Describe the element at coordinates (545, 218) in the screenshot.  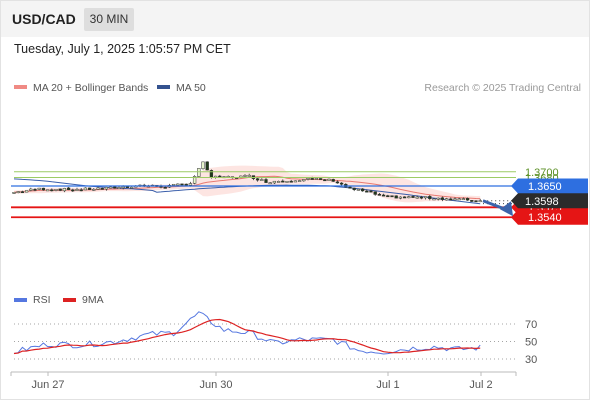
I see `support-label: 1.3540` at that location.